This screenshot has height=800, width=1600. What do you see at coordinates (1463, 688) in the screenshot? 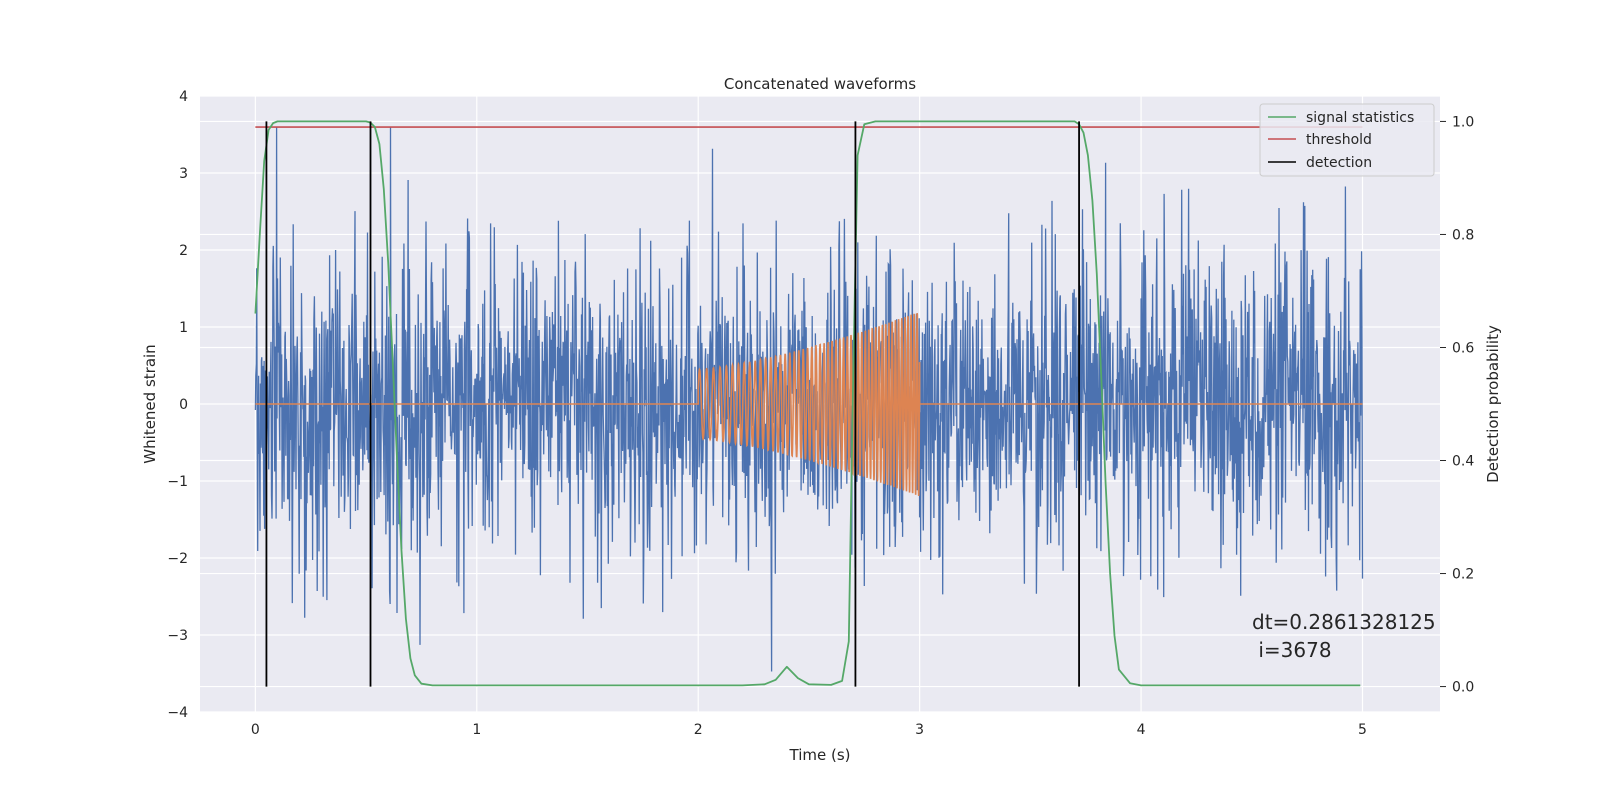
I see `right-y-tick-label: 0.0` at bounding box center [1463, 688].